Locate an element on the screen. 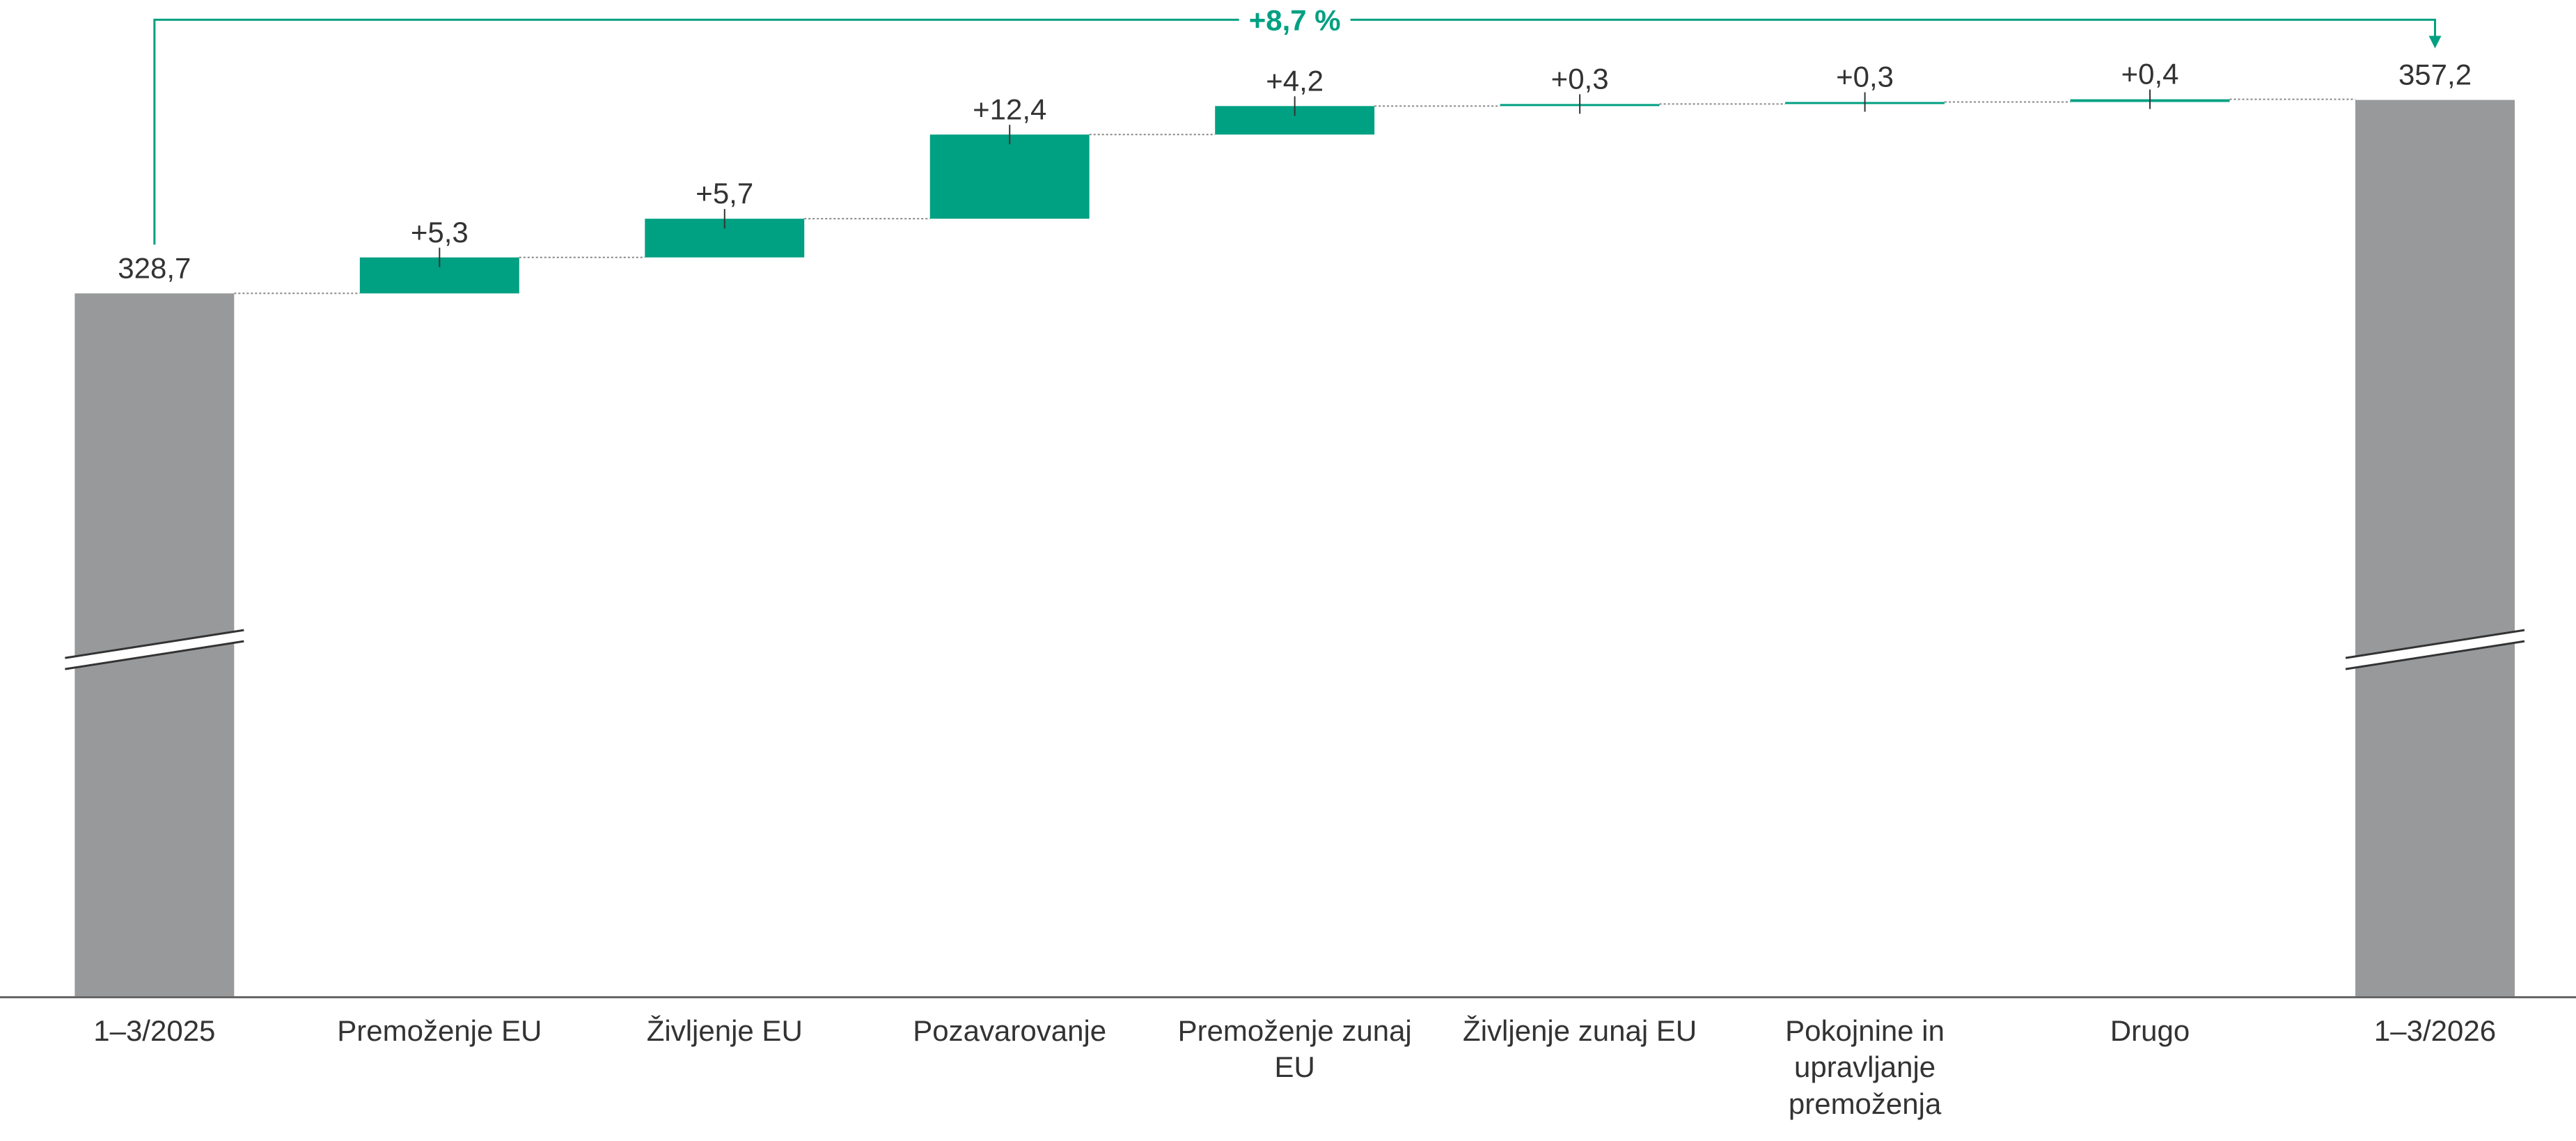 Image resolution: width=2576 pixels, height=1141 pixels. x-tick-label: Pokojnine in upravljanje premoženja is located at coordinates (1865, 1067).